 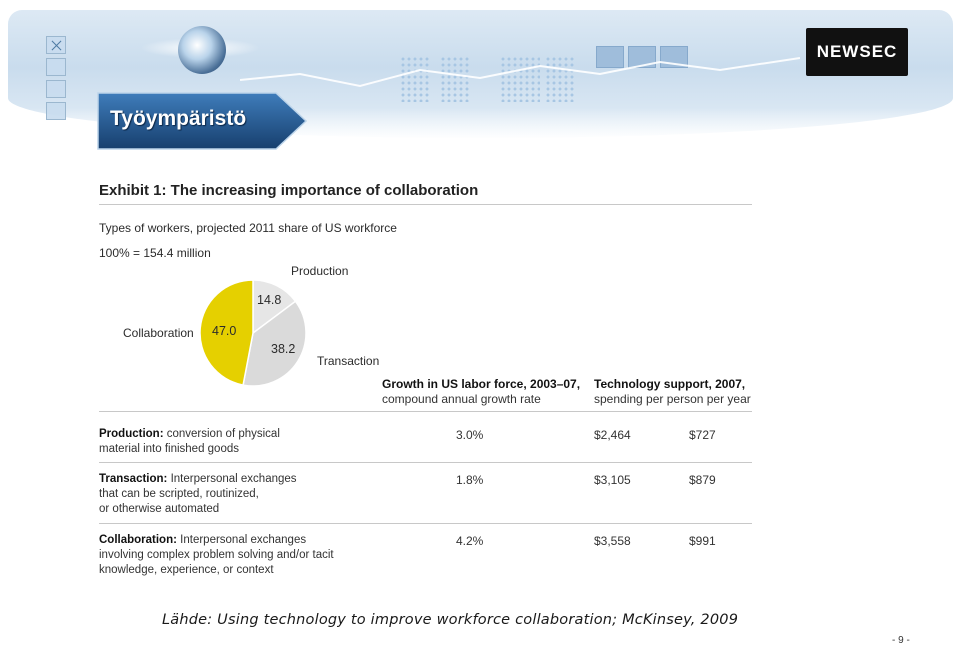 I want to click on table-cell-tech-b: $991, so click(x=702, y=541).